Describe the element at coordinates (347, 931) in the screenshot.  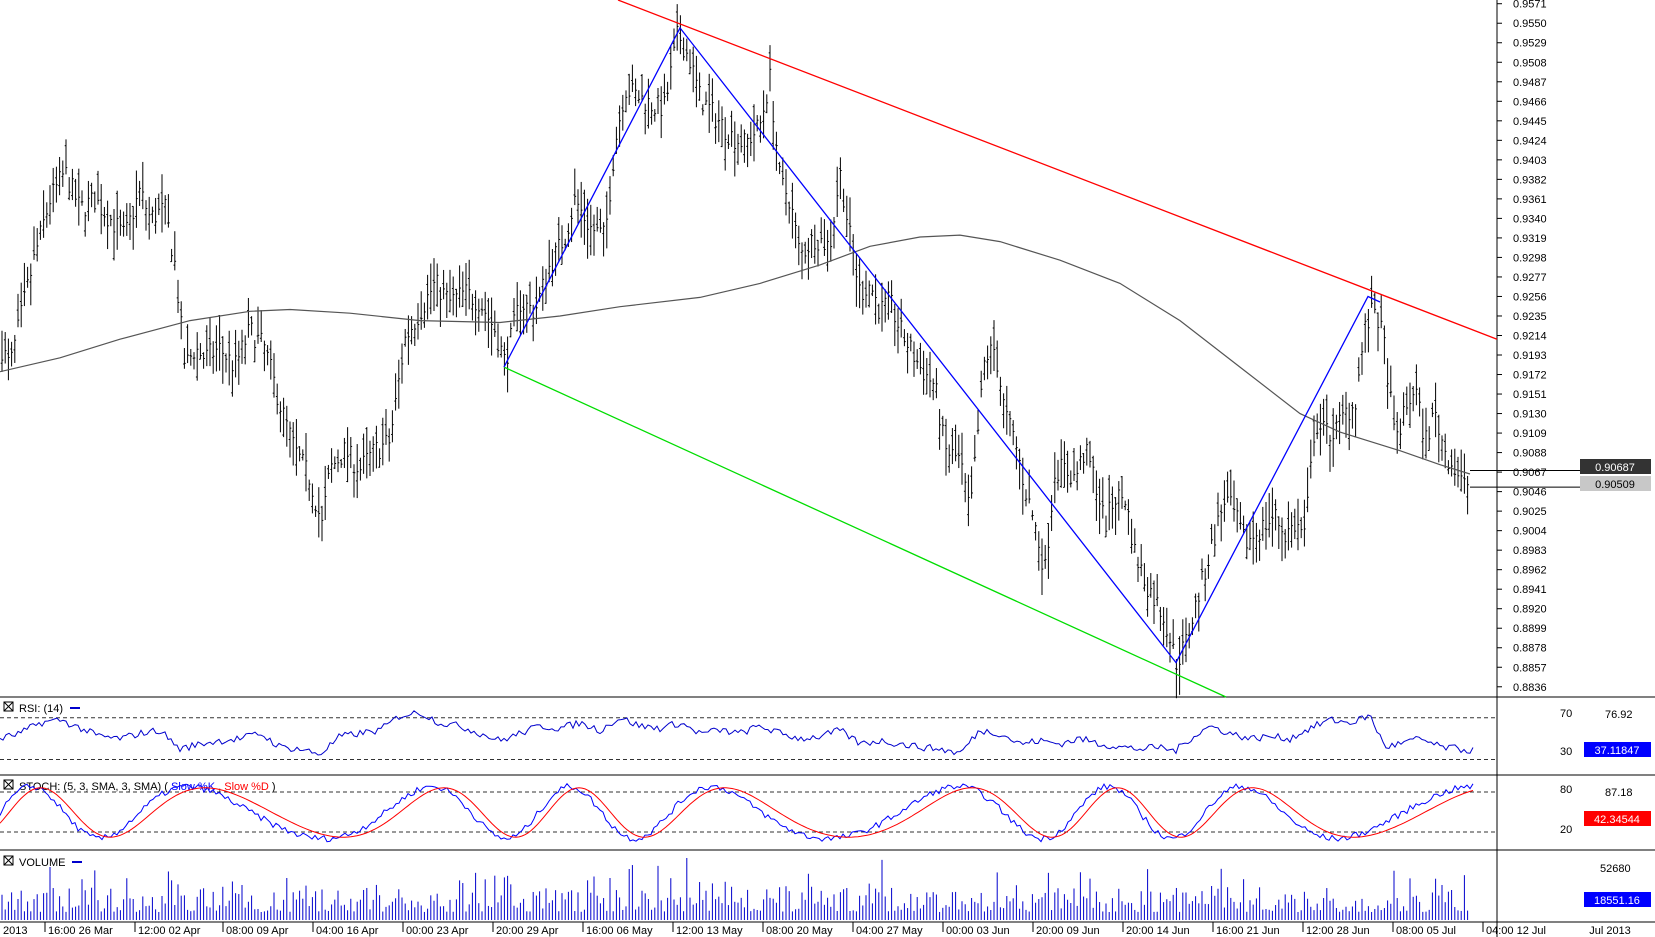
I see `time-tick-label: 04:00 16 Apr` at that location.